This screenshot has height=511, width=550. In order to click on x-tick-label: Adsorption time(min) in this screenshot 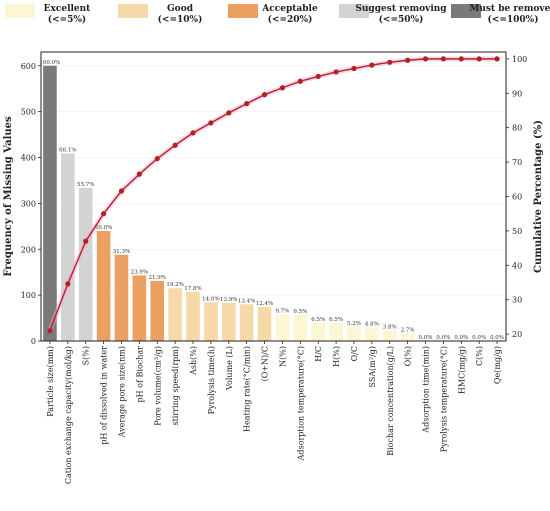, I will do `click(426, 390)`.